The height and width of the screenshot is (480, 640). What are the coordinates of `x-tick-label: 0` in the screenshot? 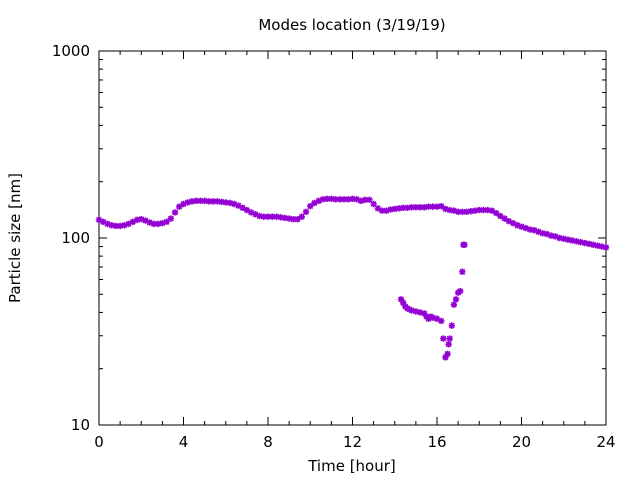 It's located at (99, 442).